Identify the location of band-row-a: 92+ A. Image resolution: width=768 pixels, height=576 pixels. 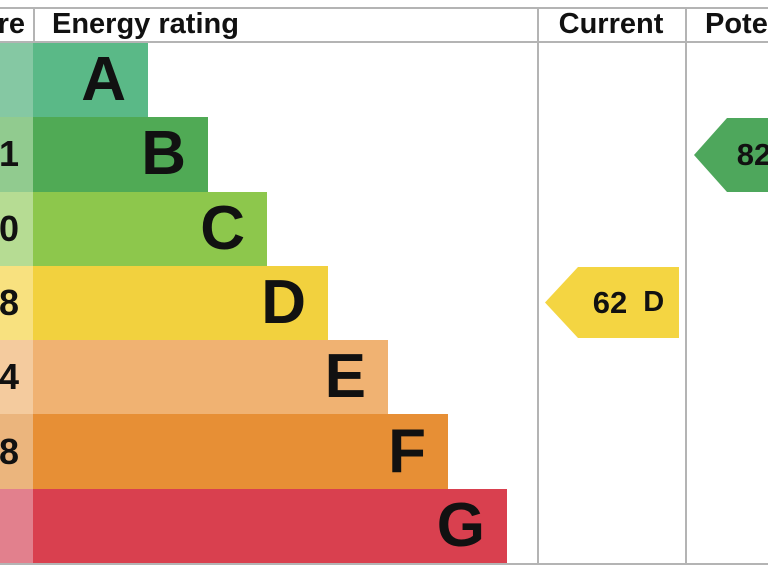
(384, 80).